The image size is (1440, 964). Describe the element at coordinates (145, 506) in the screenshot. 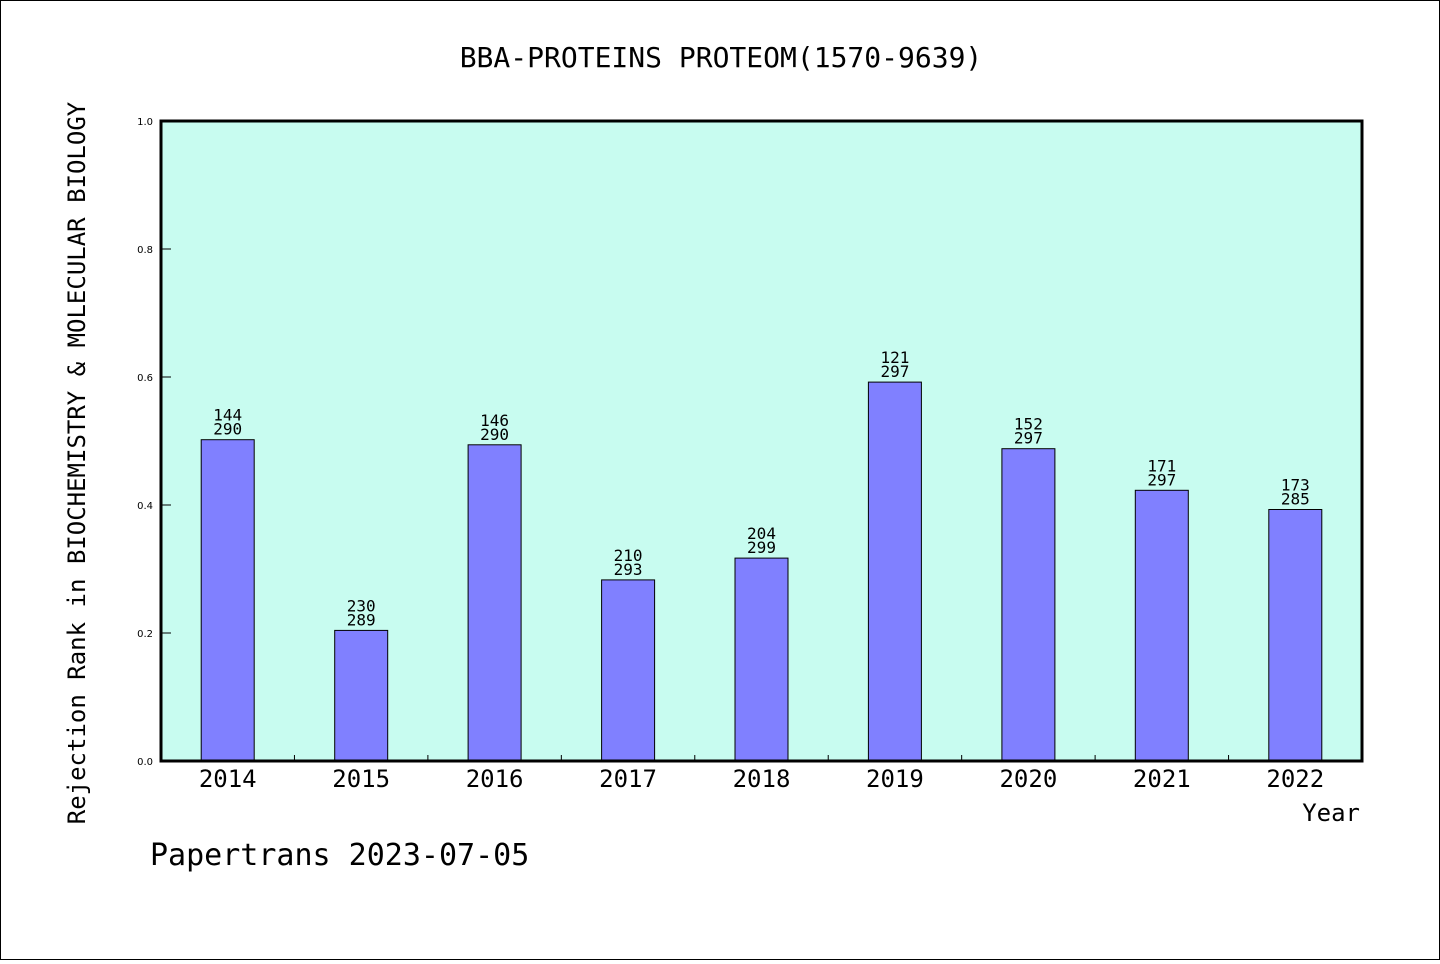

I see `y-tick-label: 0.4` at that location.